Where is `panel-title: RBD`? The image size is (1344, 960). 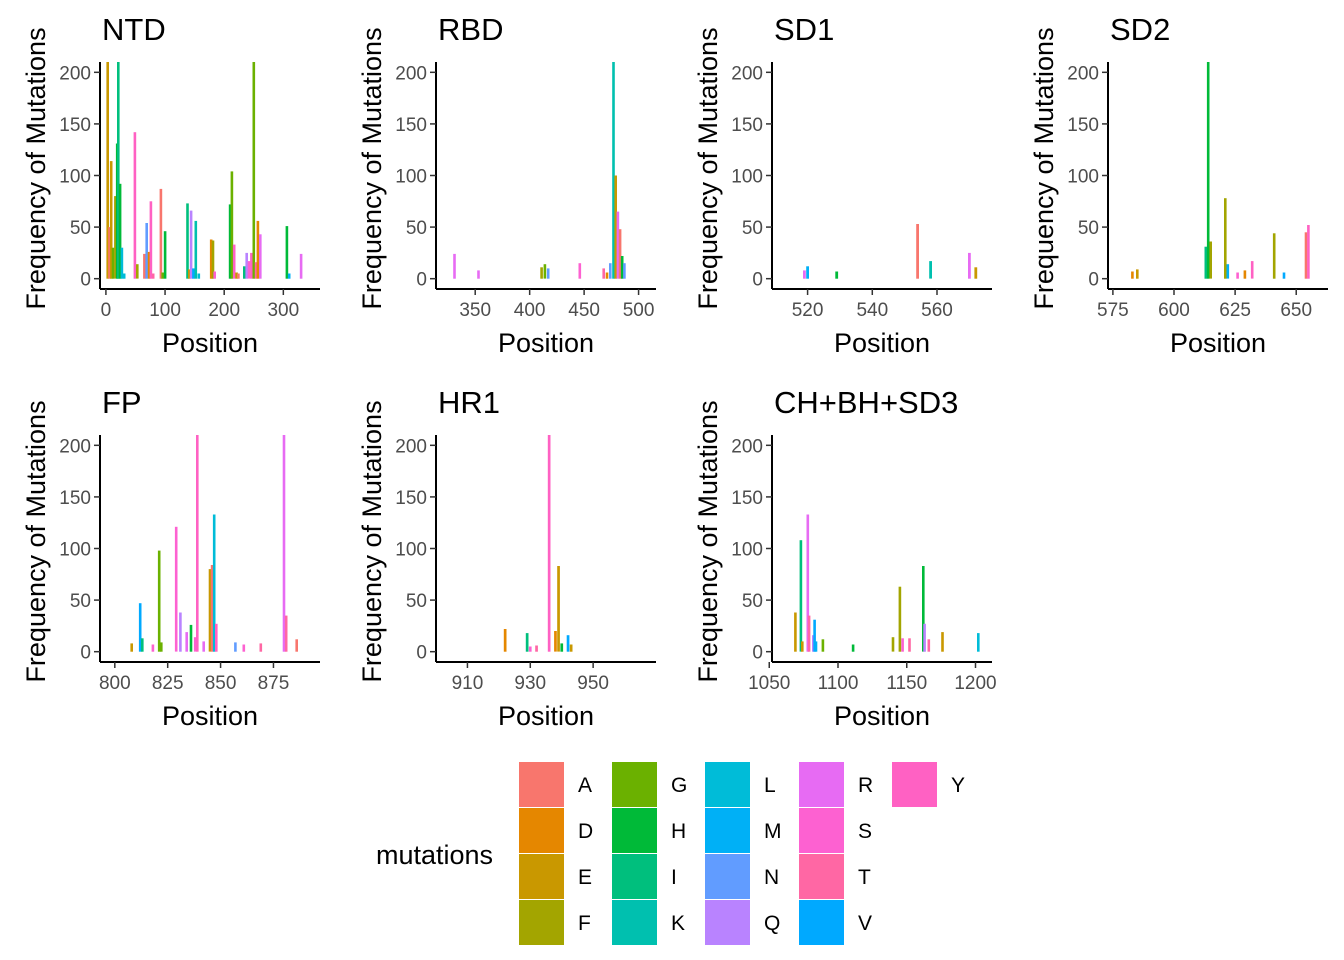
panel-title: RBD is located at coordinates (470, 29).